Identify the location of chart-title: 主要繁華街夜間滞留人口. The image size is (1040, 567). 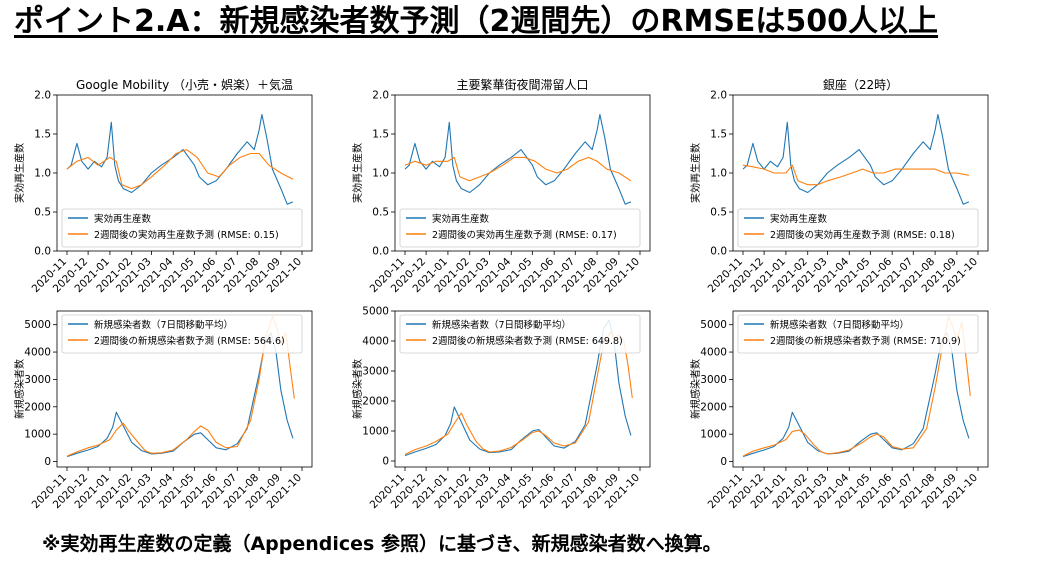
(522, 84).